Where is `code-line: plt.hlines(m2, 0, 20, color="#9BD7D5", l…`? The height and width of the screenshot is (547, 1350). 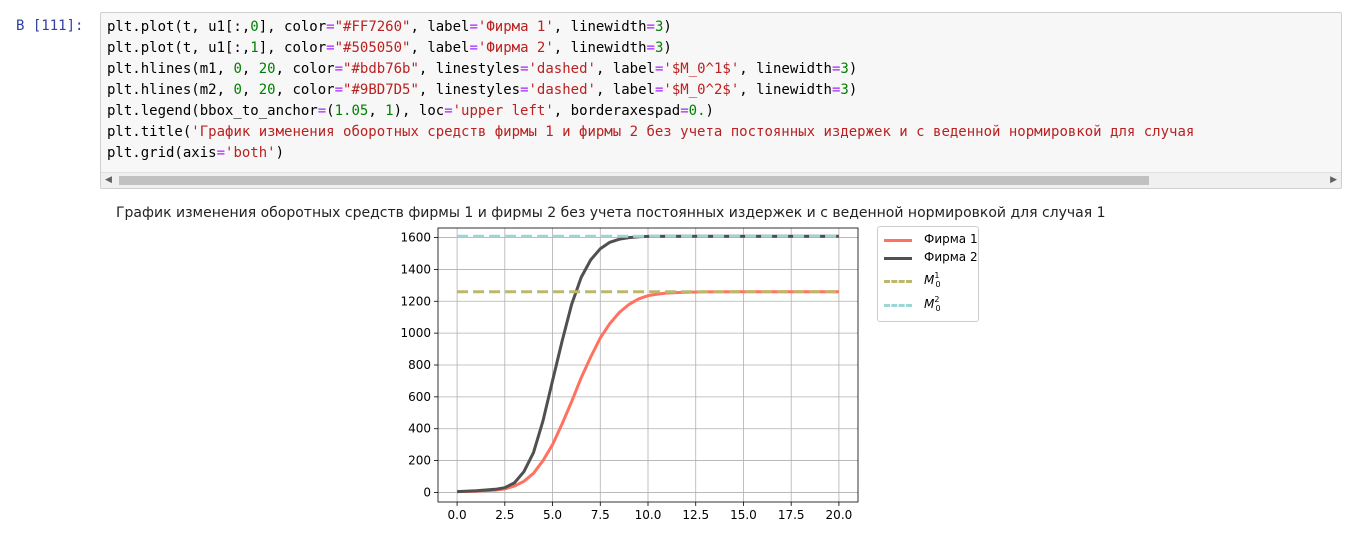 code-line: plt.hlines(m2, 0, 20, color="#9BD7D5", l… is located at coordinates (482, 90).